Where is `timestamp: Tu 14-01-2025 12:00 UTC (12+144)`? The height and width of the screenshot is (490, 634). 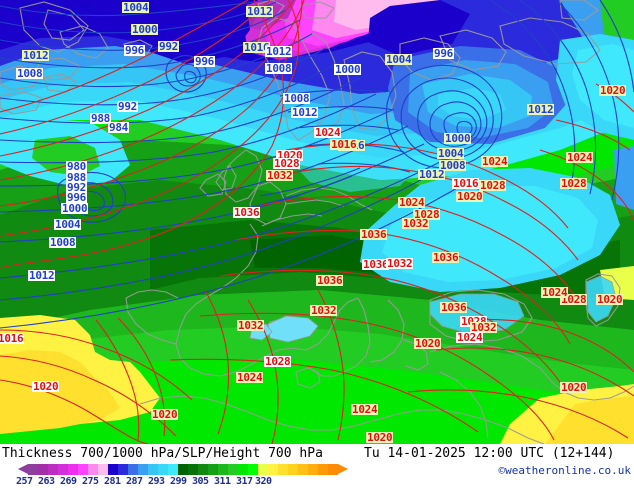 timestamp: Tu 14-01-2025 12:00 UTC (12+144) is located at coordinates (489, 453).